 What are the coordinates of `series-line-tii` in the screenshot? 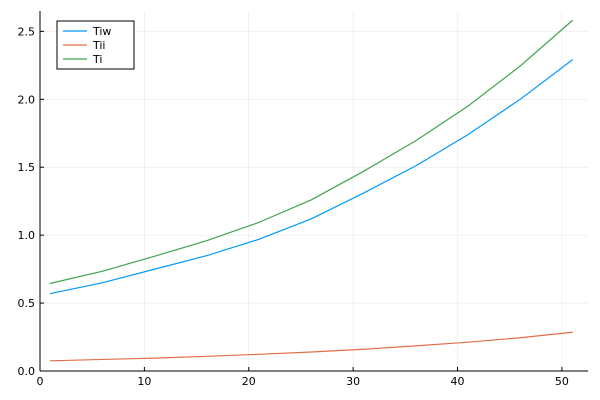 It's located at (311, 346).